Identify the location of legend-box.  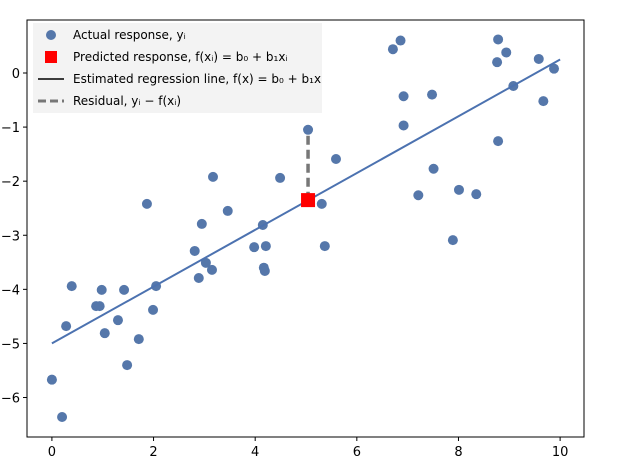
(177, 68).